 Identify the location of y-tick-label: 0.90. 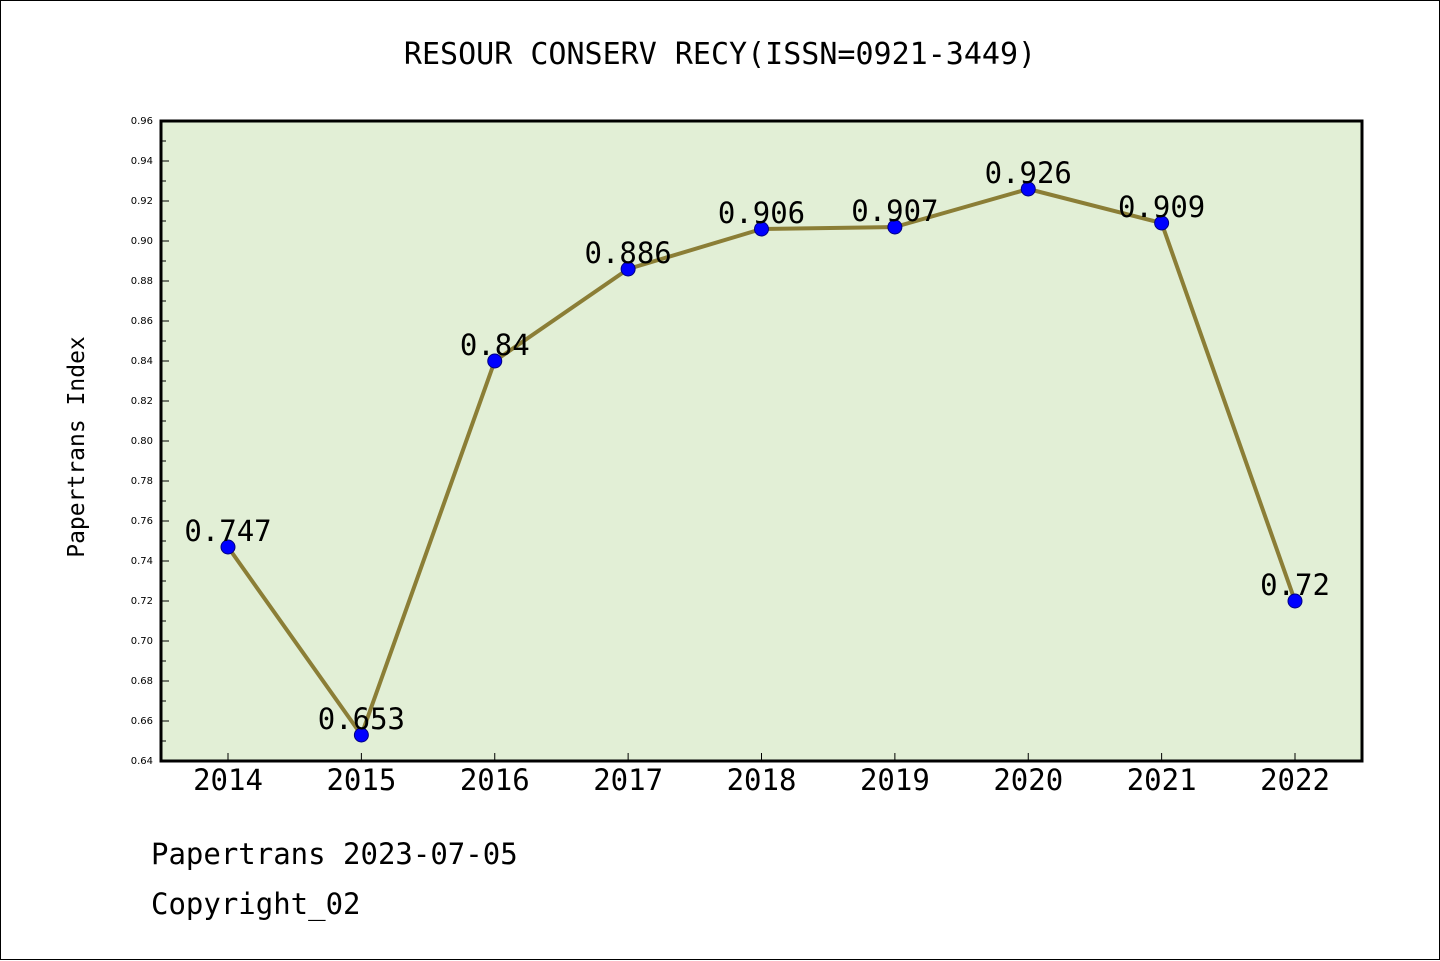
(142, 241).